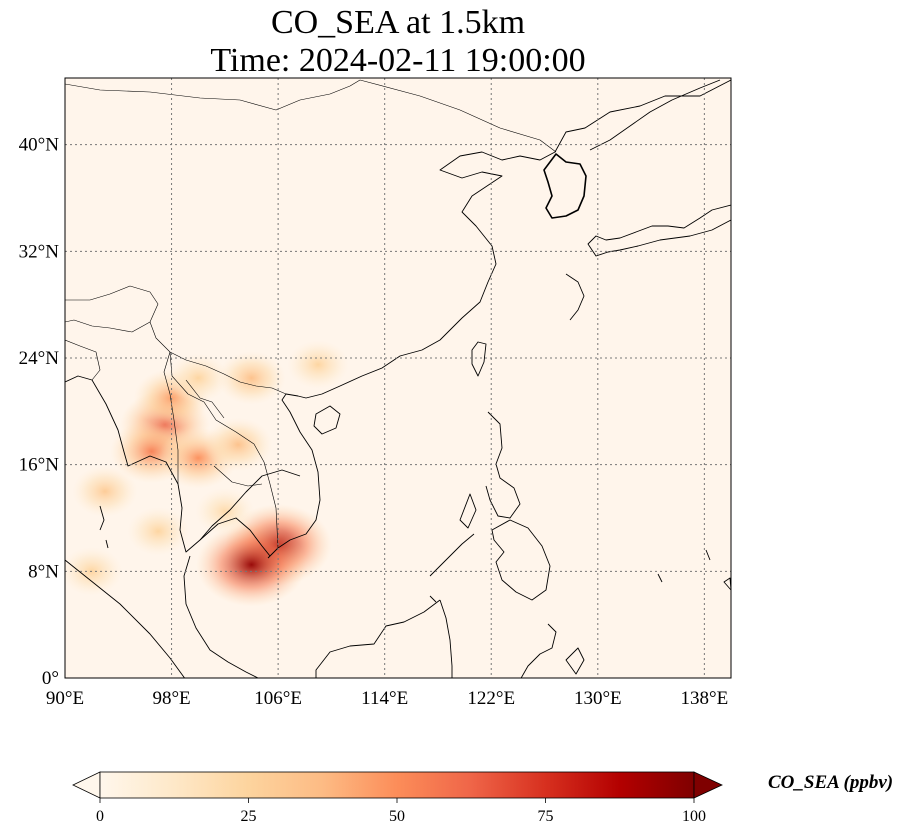 This screenshot has width=916, height=836. Describe the element at coordinates (39, 465) in the screenshot. I see `lat-tick-label: 16°N` at that location.